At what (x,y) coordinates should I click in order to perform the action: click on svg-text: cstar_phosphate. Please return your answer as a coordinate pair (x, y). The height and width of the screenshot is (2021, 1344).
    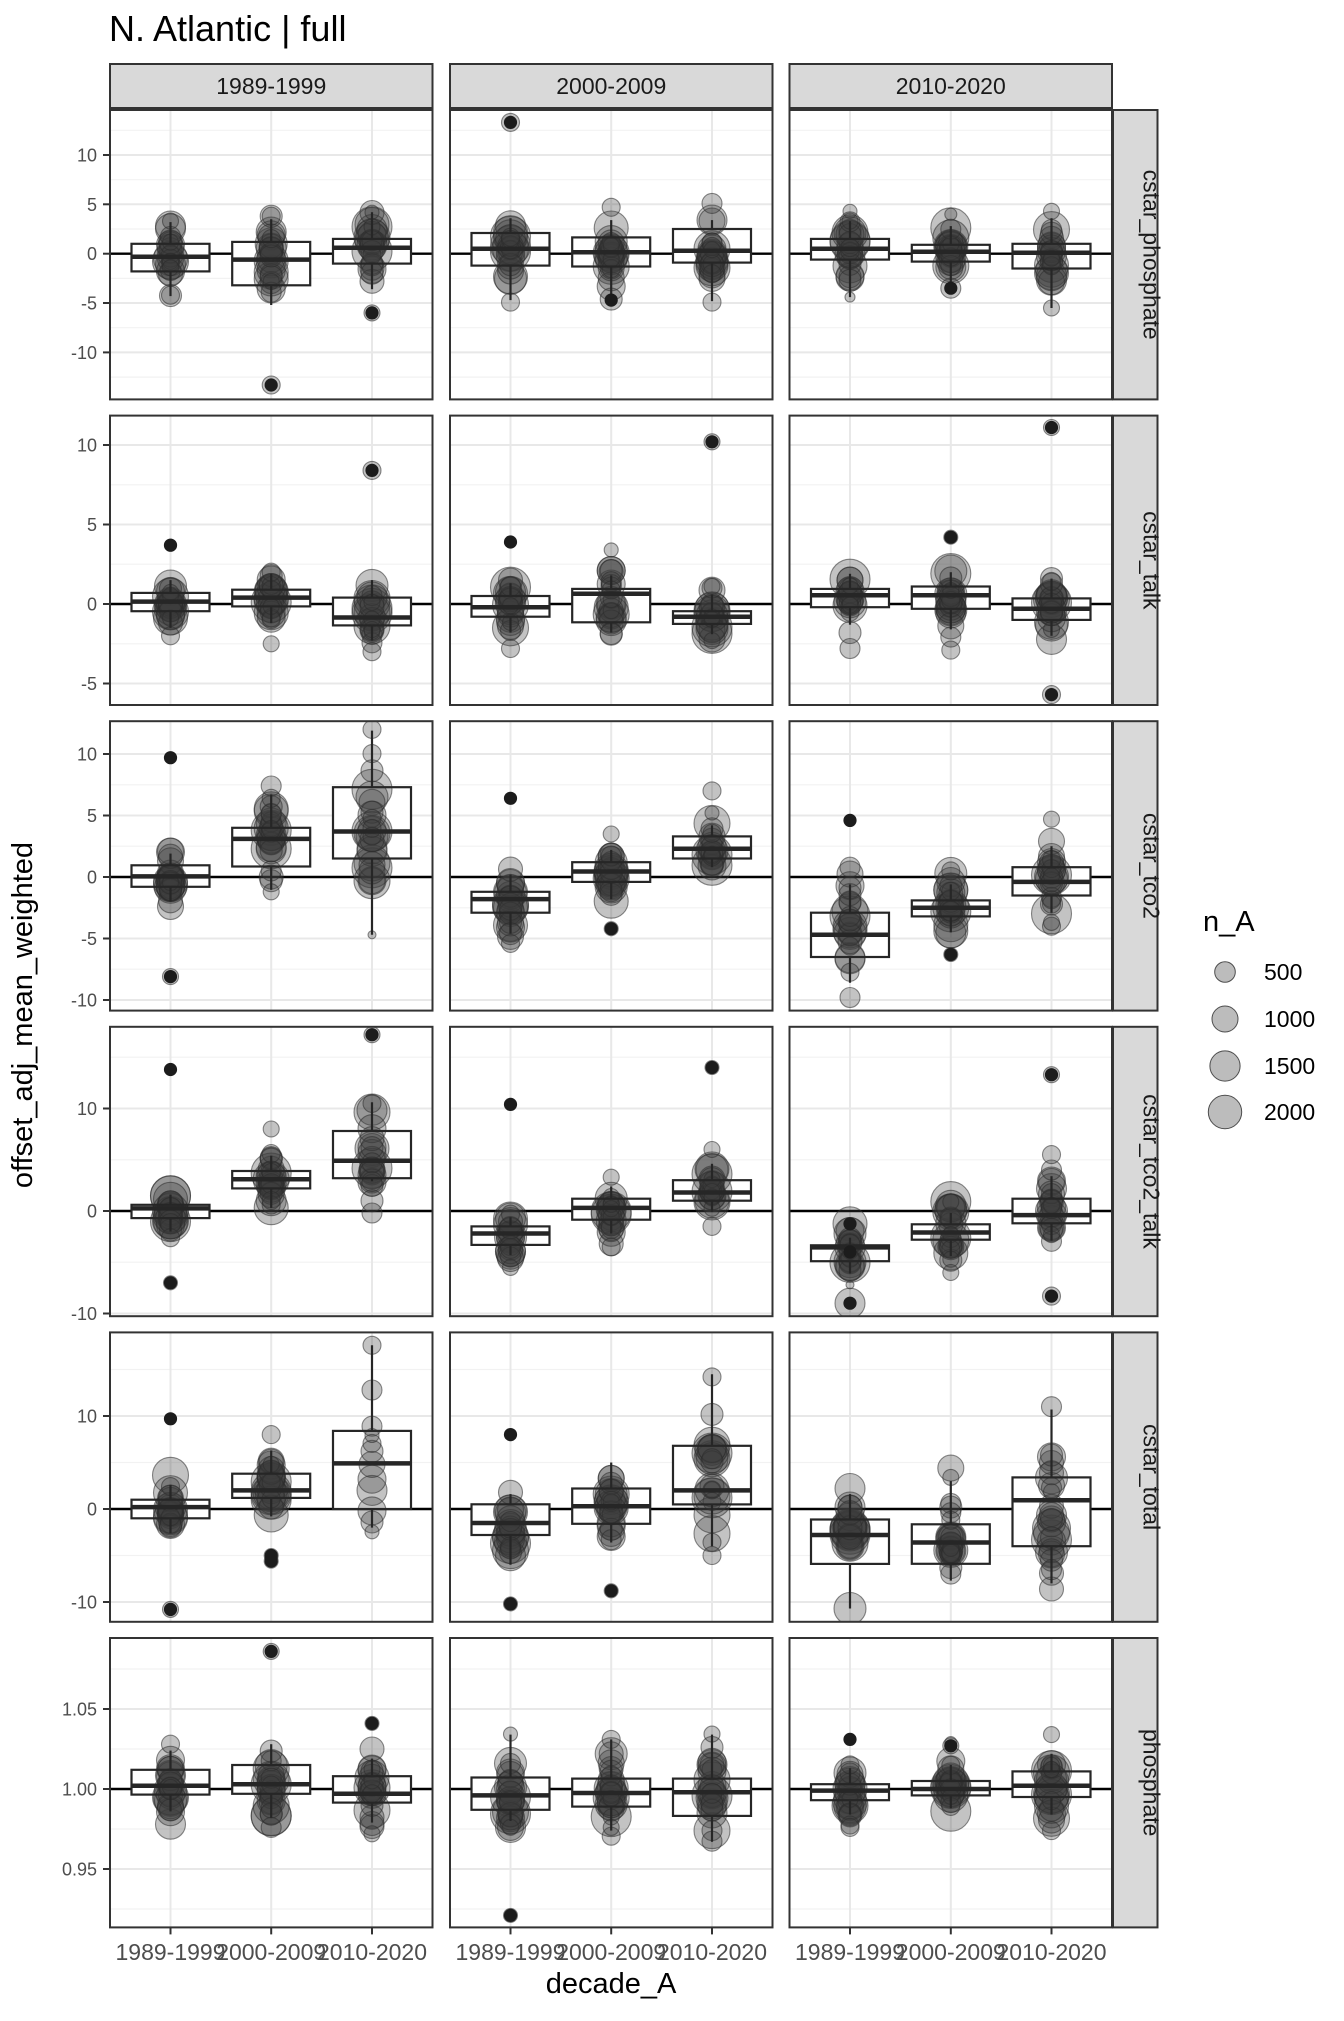
    Looking at the image, I should click on (1151, 255).